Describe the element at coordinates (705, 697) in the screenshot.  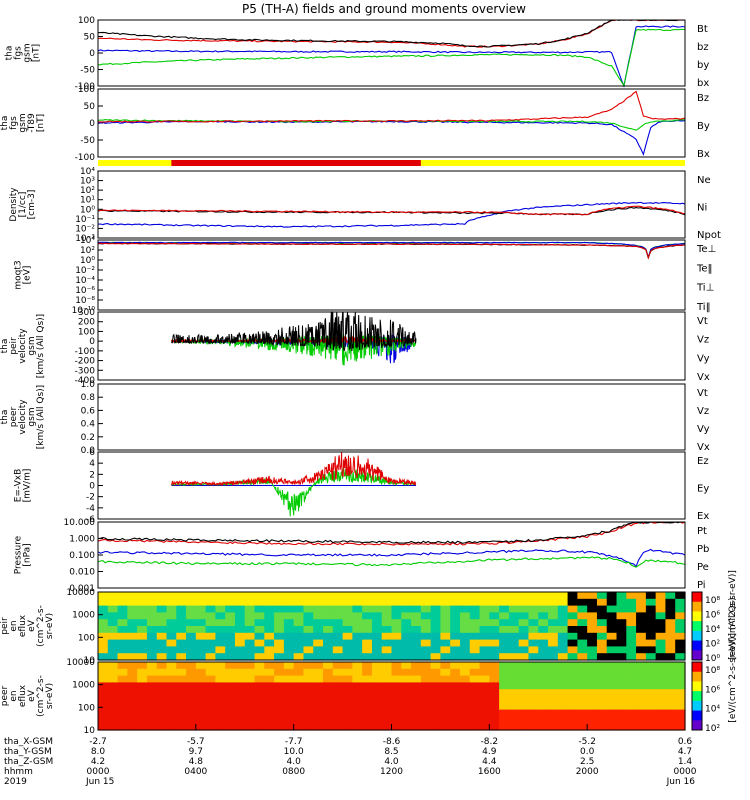
I see `colorbar-peer_en: 10⁸ 10⁶ 10⁴ 10²` at that location.